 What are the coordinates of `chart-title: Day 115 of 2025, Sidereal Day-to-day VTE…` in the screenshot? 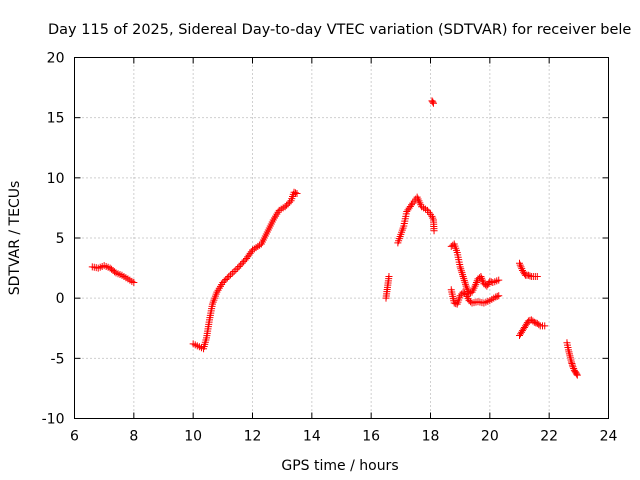 It's located at (339, 30).